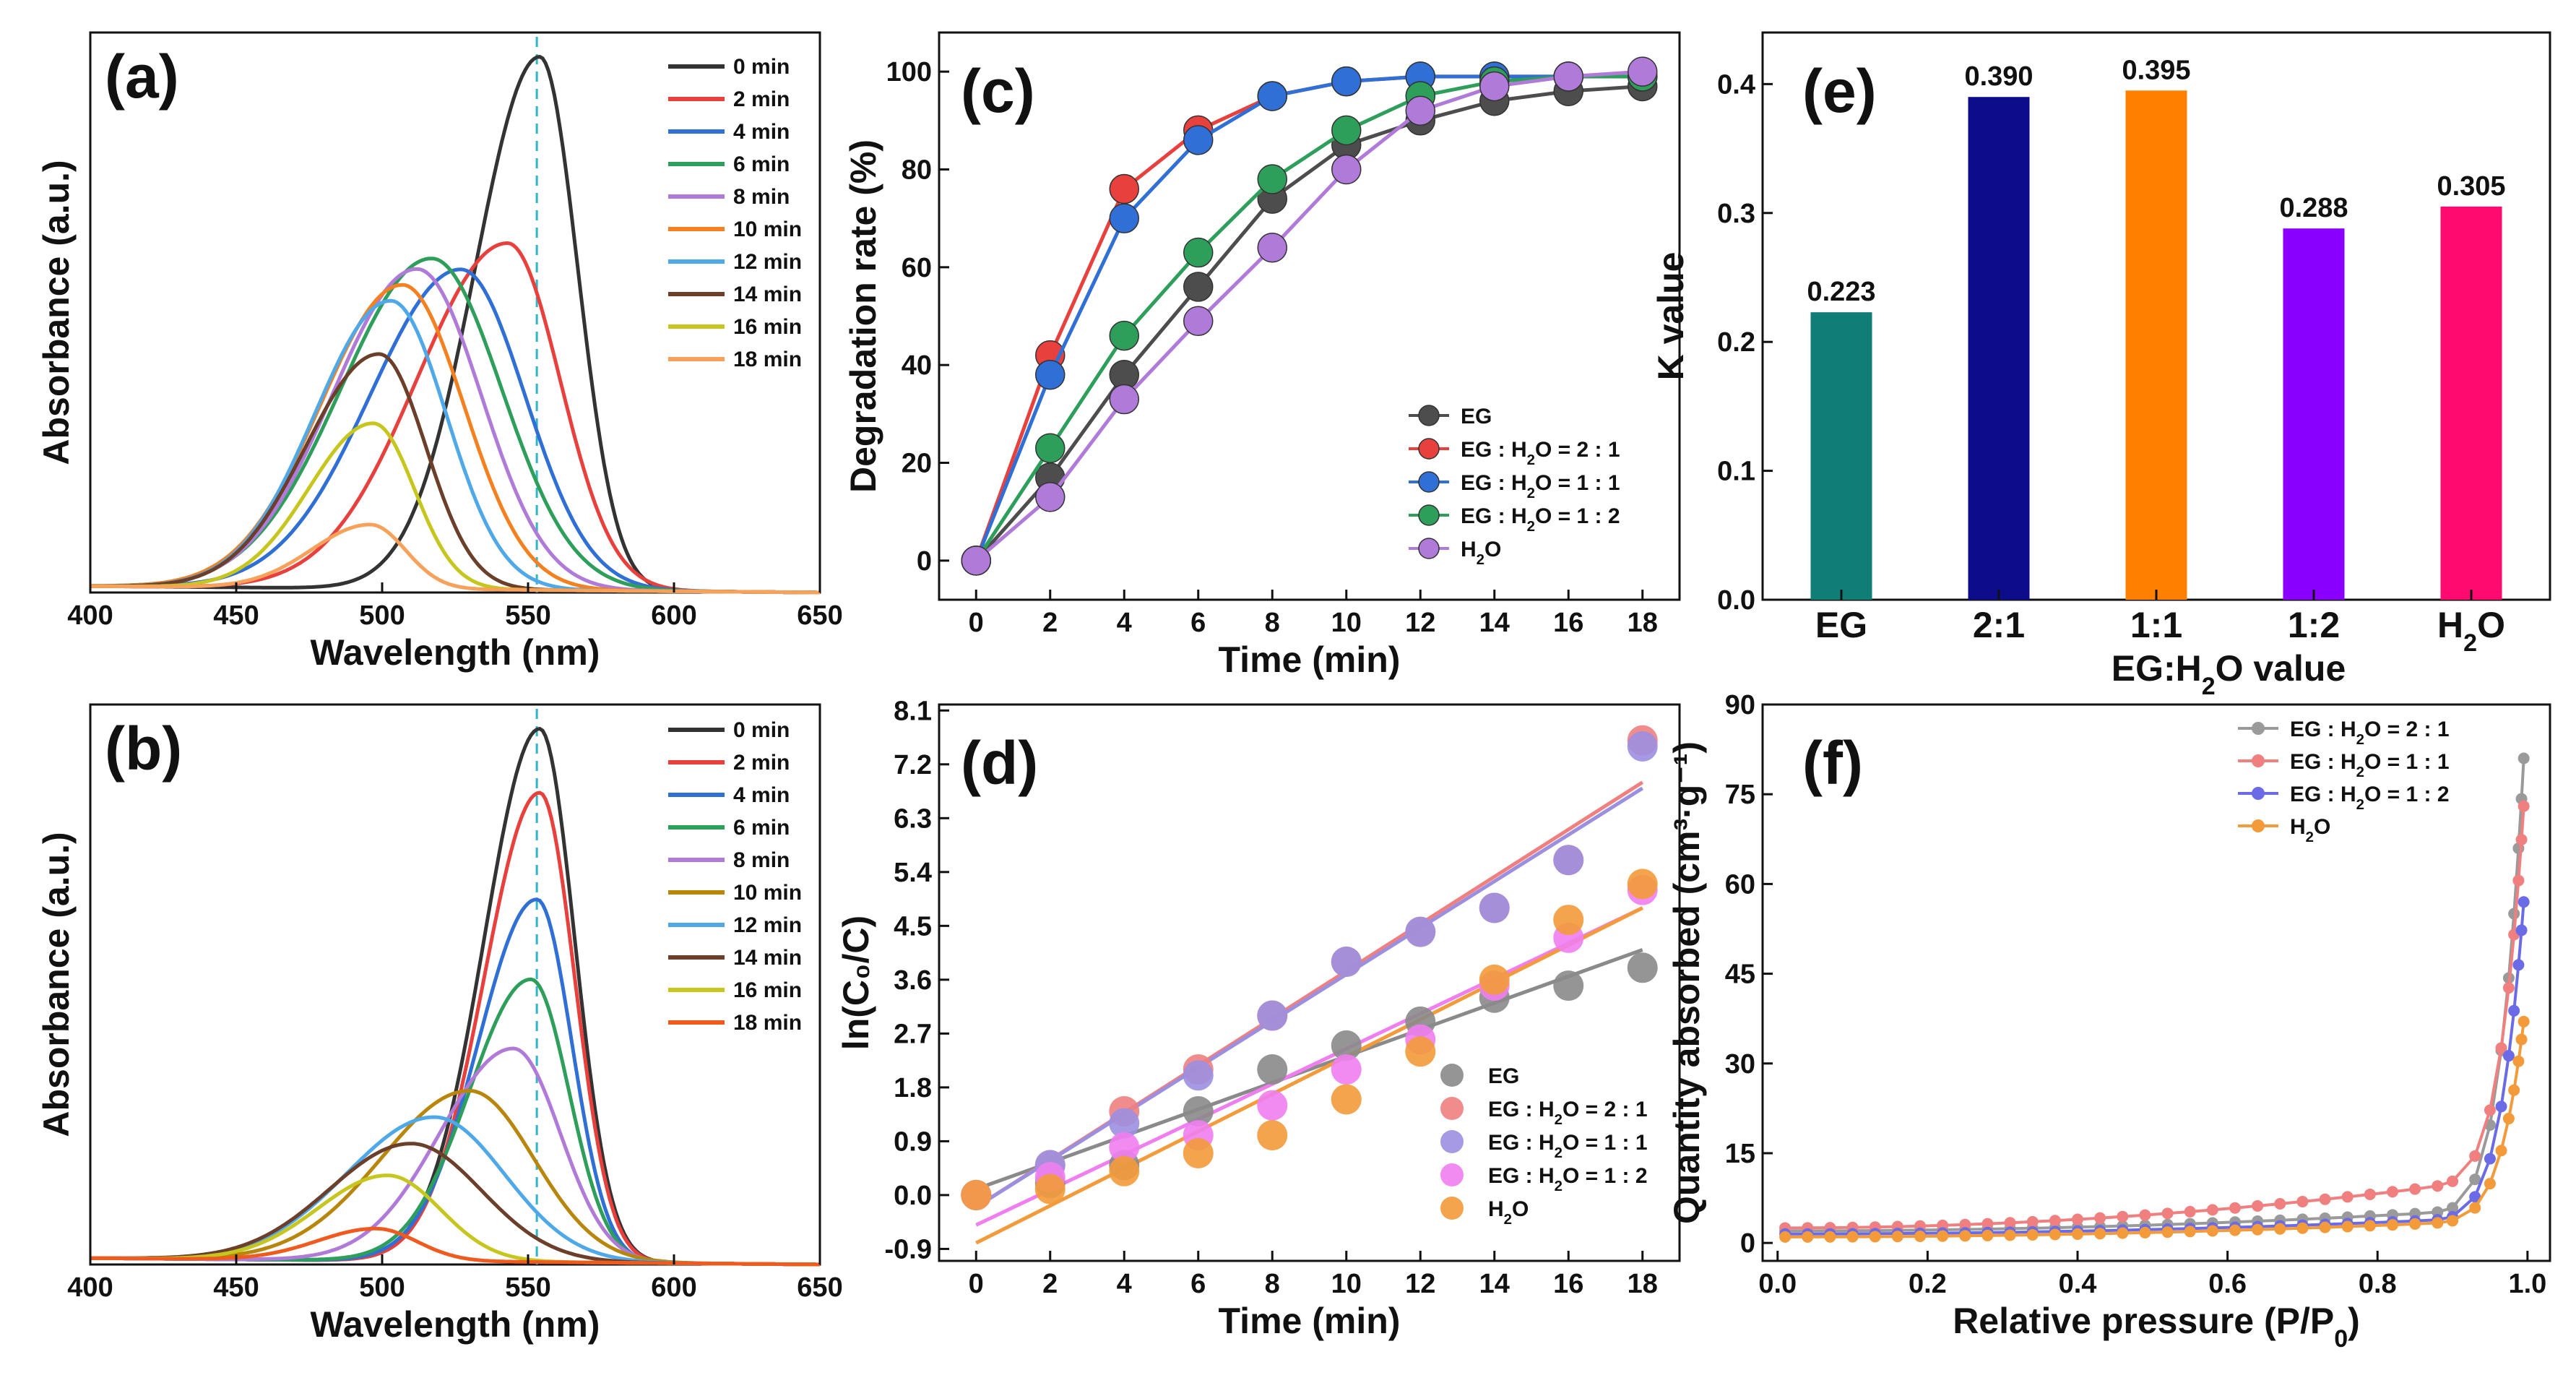 This screenshot has width=2576, height=1383. What do you see at coordinates (913, 1088) in the screenshot?
I see `panel-d-ytick-label: 1.8` at bounding box center [913, 1088].